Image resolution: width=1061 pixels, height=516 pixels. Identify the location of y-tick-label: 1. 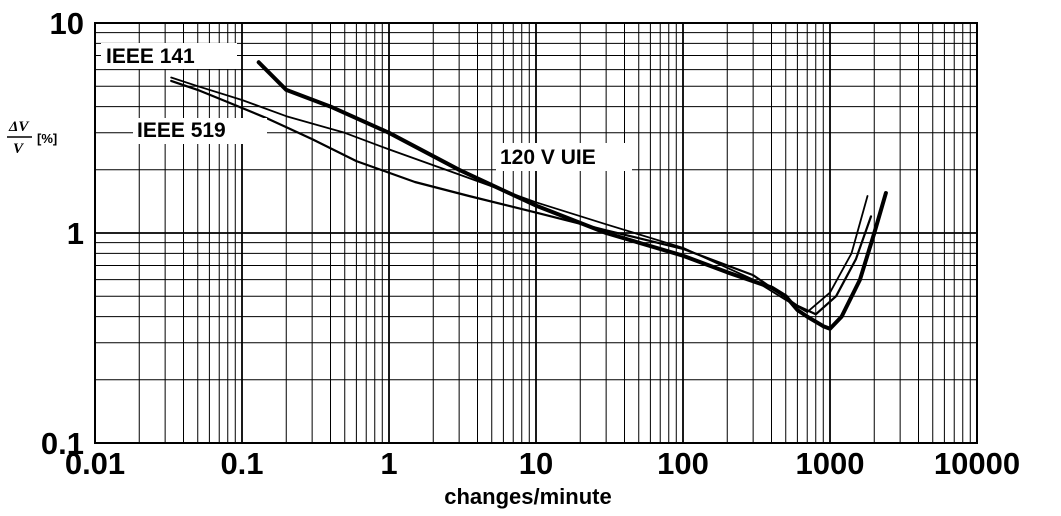
(75, 233).